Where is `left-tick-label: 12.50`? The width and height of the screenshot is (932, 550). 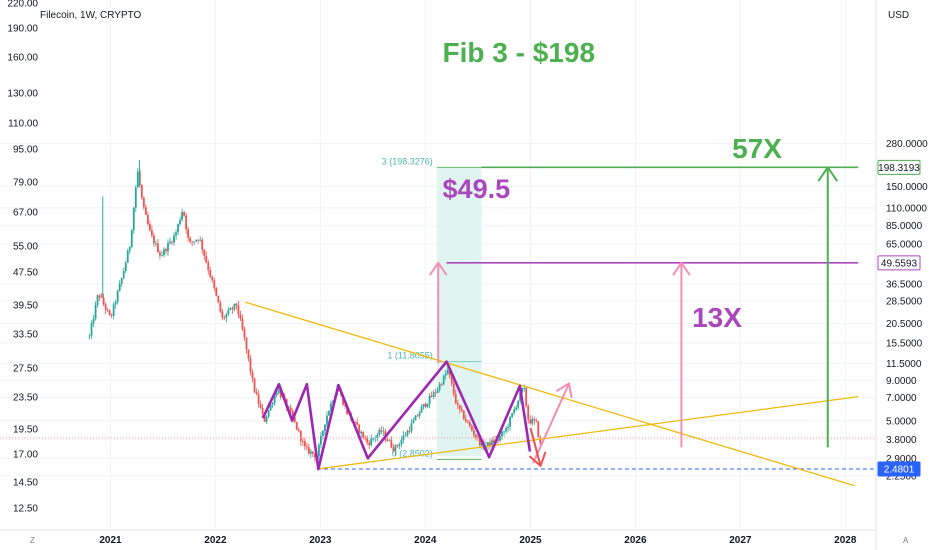
left-tick-label: 12.50 is located at coordinates (25, 509).